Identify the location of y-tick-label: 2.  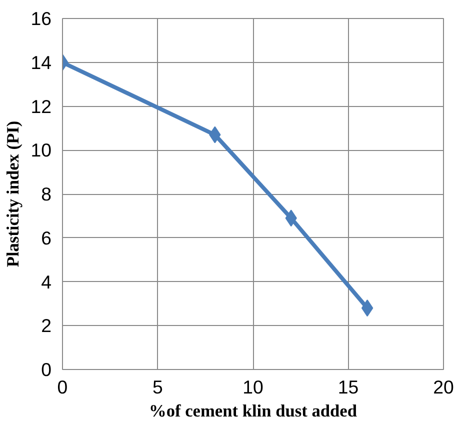
(46, 325).